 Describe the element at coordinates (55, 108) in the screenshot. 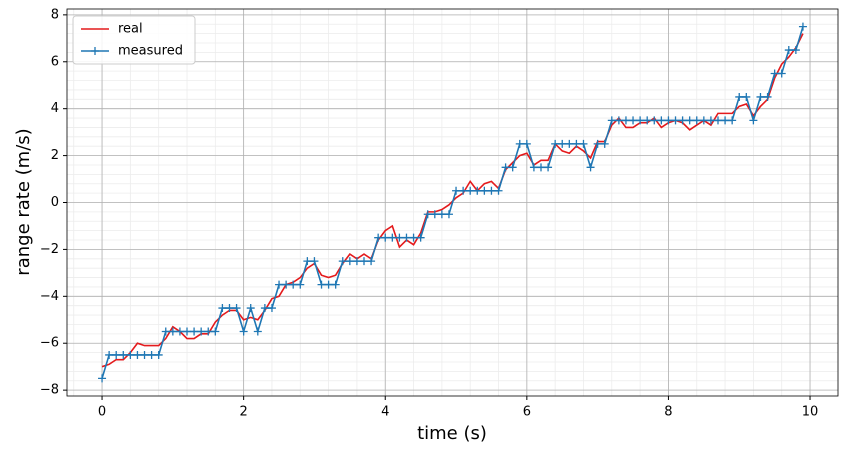

I see `y-tick-label: 4` at that location.